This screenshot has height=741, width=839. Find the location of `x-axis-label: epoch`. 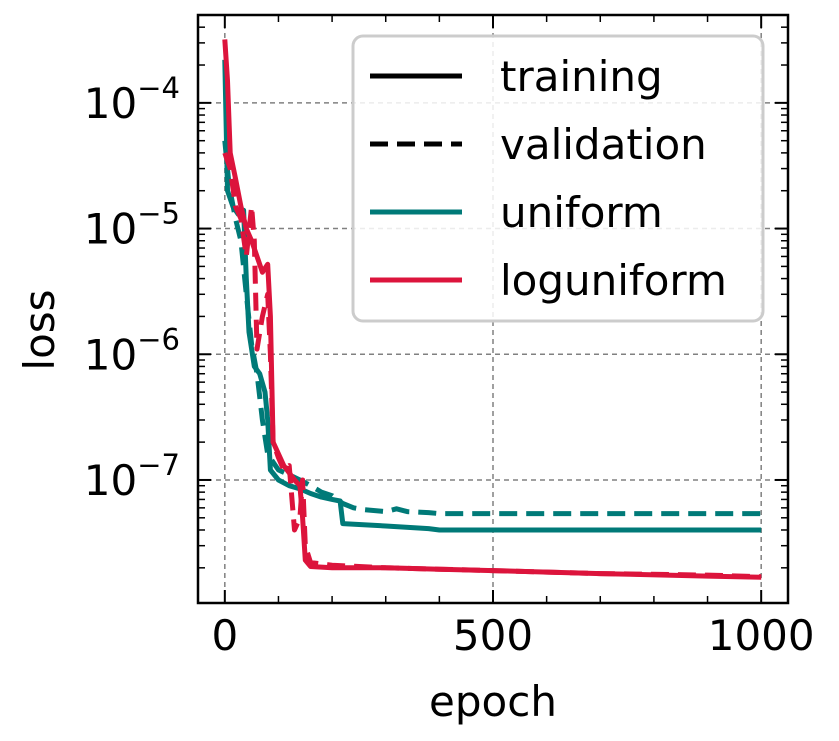

x-axis-label: epoch is located at coordinates (493, 701).